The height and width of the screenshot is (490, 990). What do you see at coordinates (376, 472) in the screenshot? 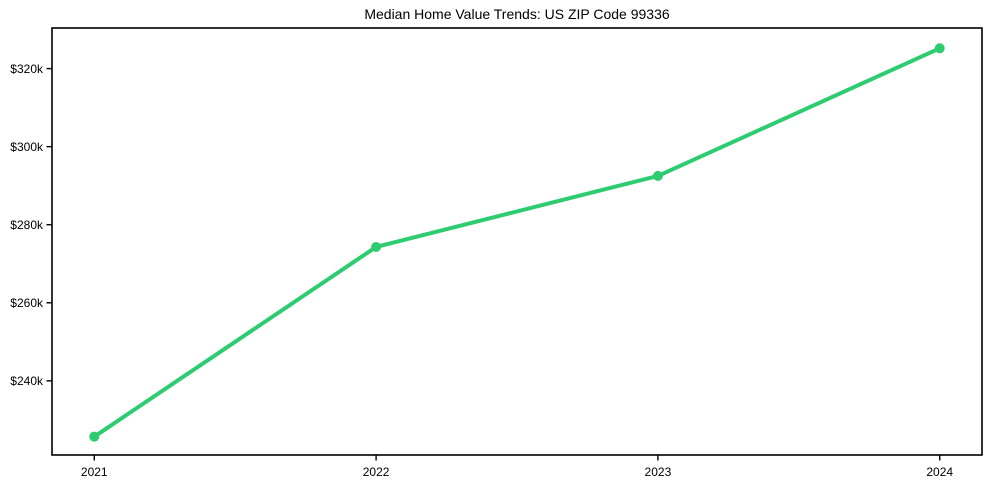
I see `x-axis-tick-label: 2022` at bounding box center [376, 472].